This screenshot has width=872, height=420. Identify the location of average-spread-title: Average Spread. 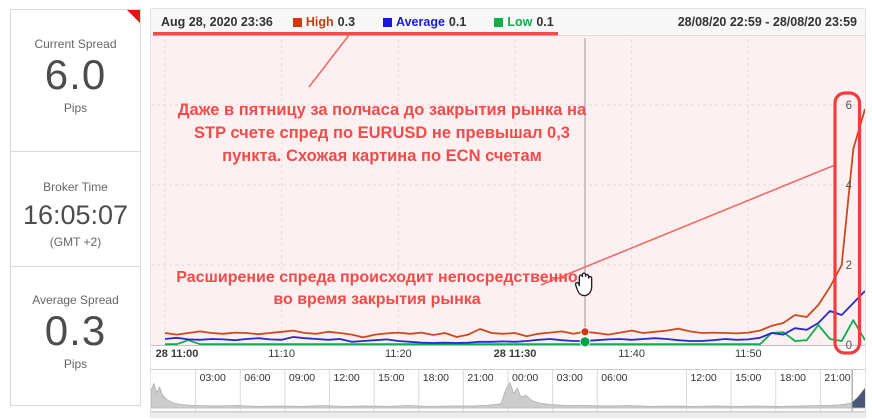
(75, 300).